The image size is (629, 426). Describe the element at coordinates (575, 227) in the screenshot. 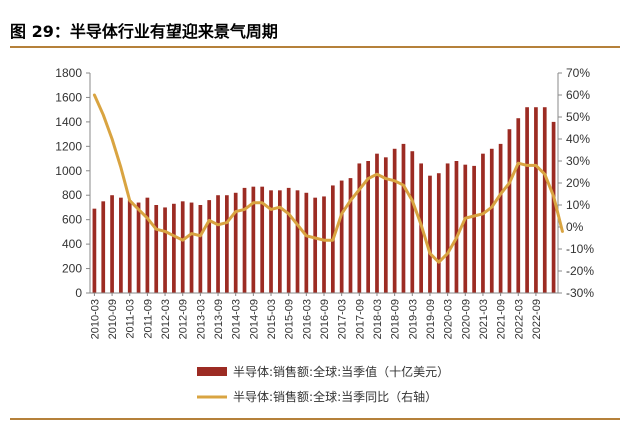

I see `right-tick-label: 0%` at that location.